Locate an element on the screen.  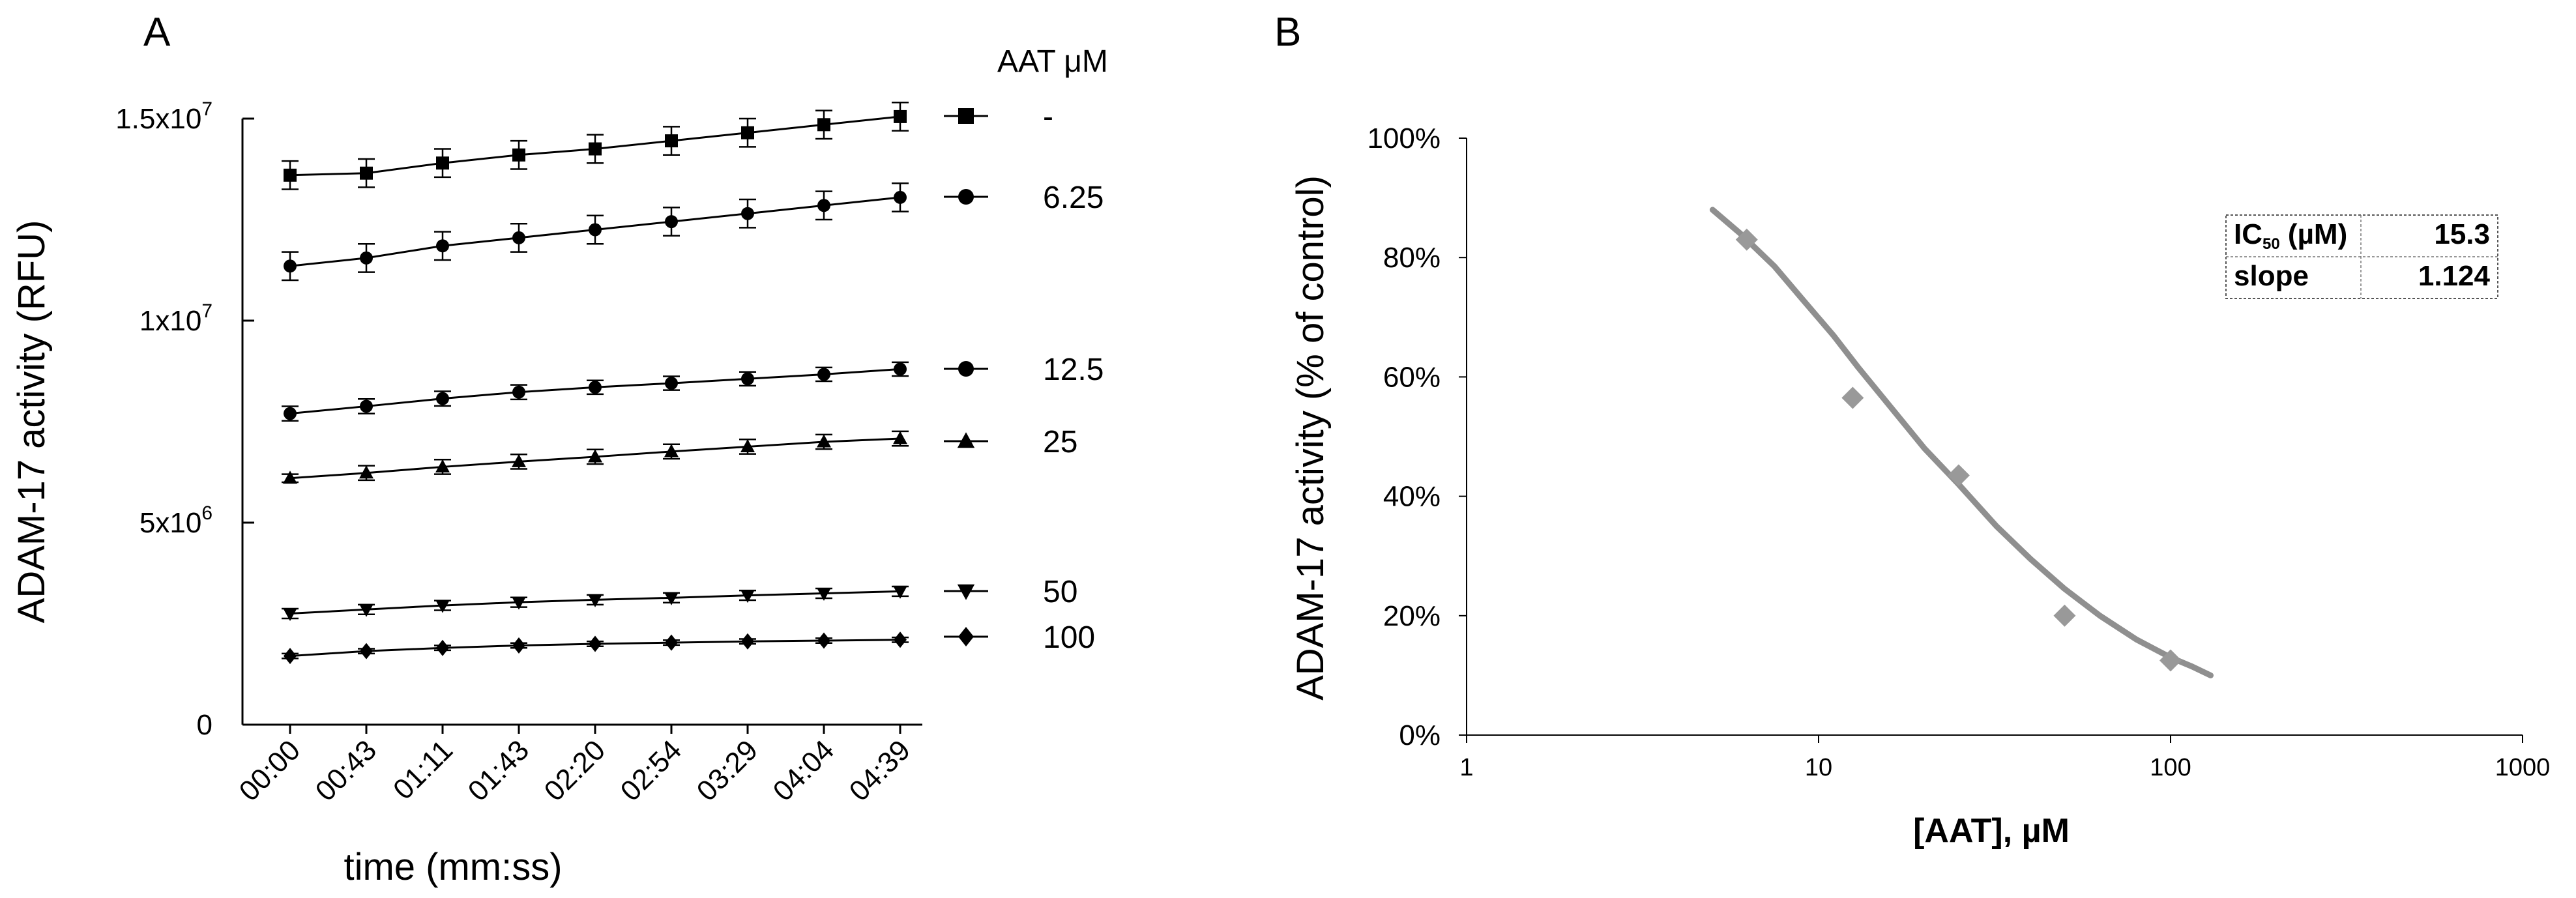
b-table-label: IC50 (µM) is located at coordinates (2290, 235).